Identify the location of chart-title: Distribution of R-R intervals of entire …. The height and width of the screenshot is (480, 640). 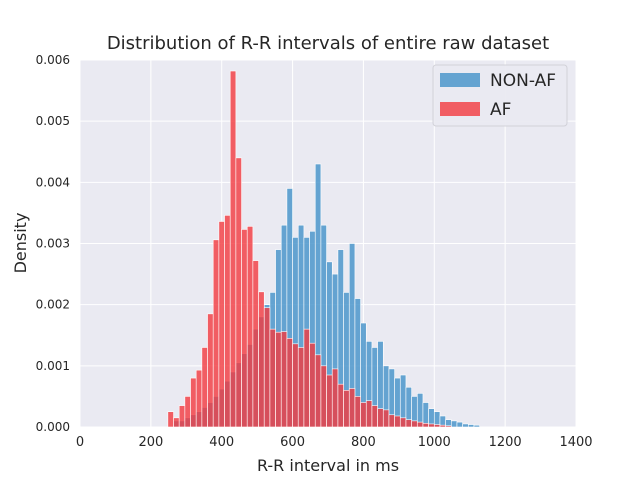
(328, 43).